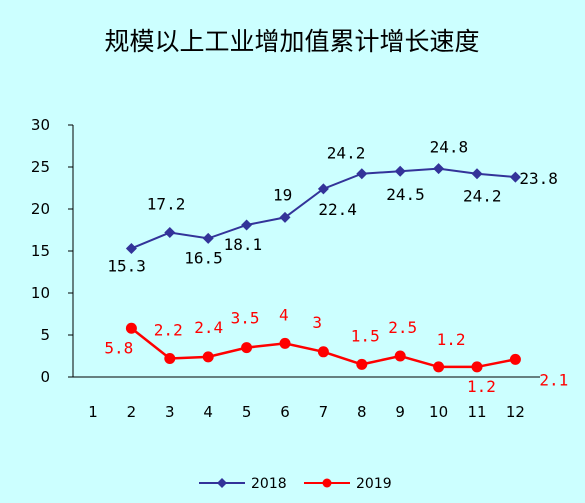  Describe the element at coordinates (170, 412) in the screenshot. I see `x-tick-label: 3` at that location.